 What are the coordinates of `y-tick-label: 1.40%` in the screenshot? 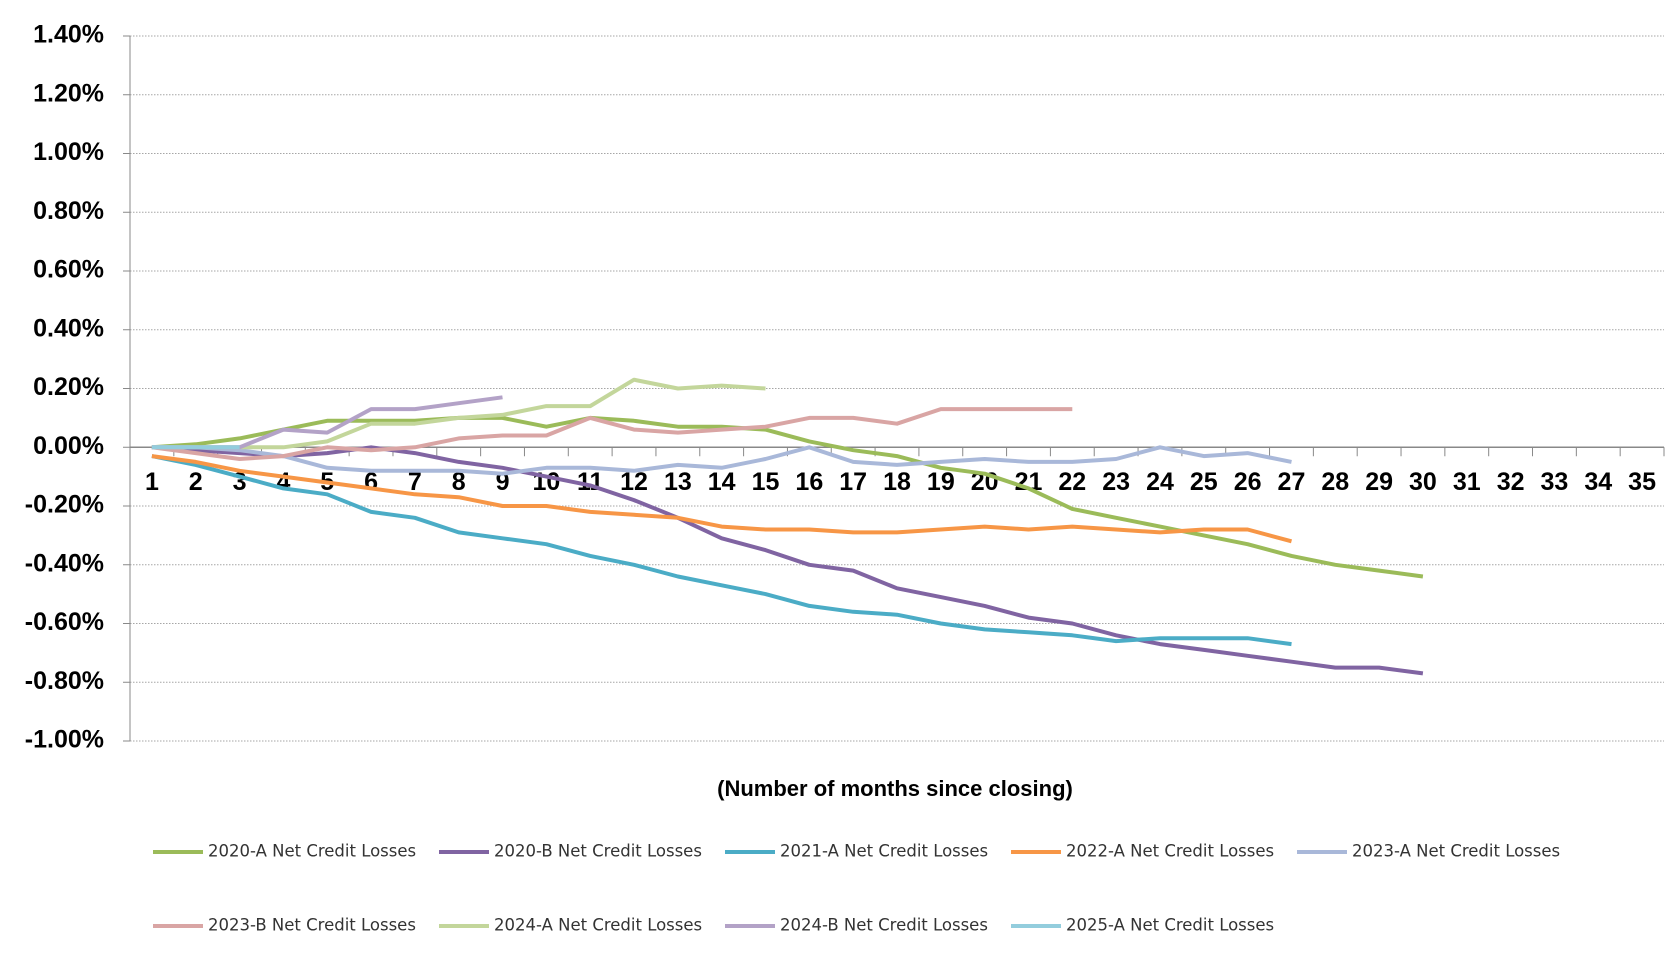 It's located at (68, 35).